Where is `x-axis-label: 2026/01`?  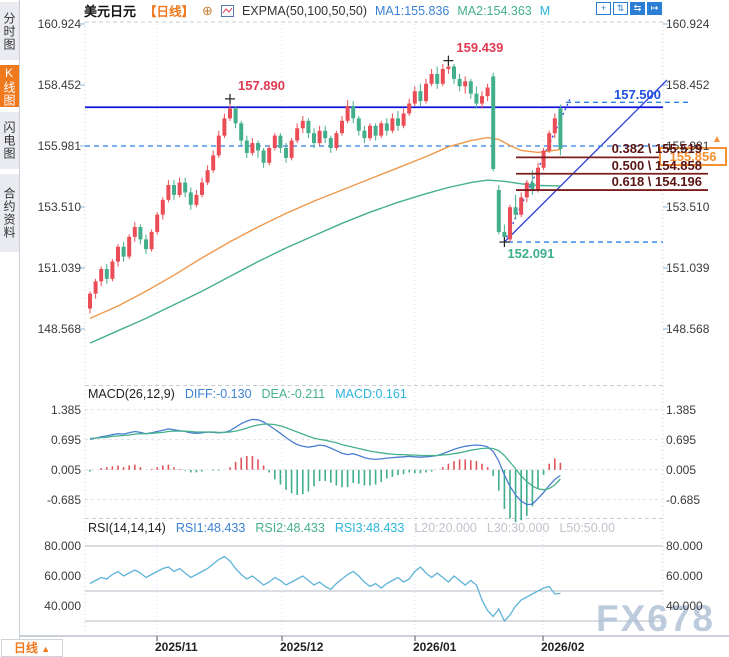
x-axis-label: 2026/01 is located at coordinates (435, 647).